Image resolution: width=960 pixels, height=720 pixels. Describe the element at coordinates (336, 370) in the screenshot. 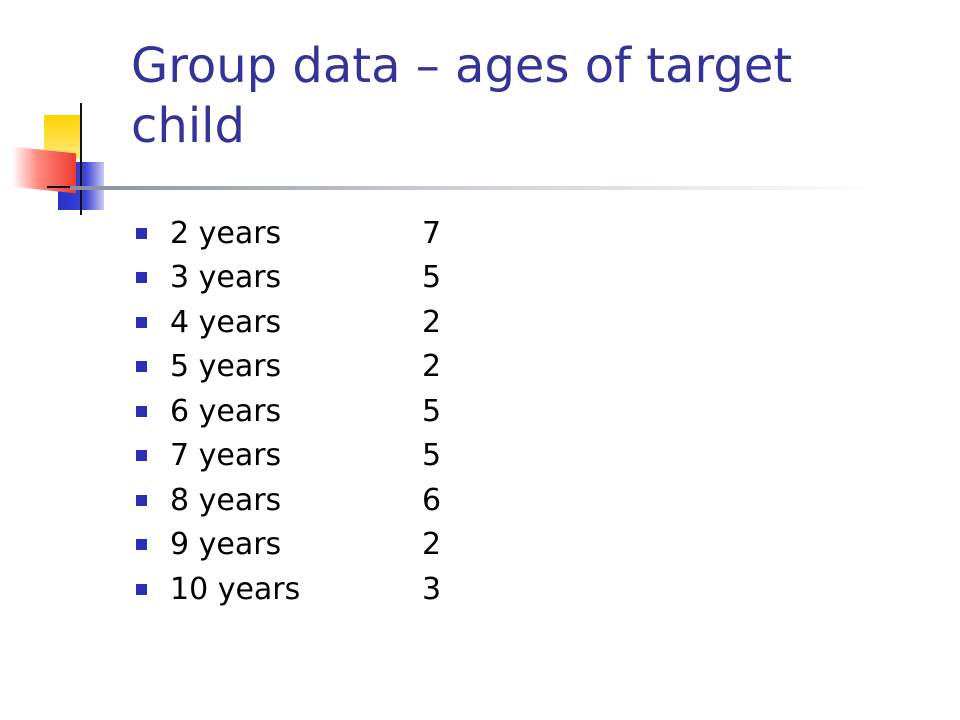

I see `list-item: 5 years 2` at that location.